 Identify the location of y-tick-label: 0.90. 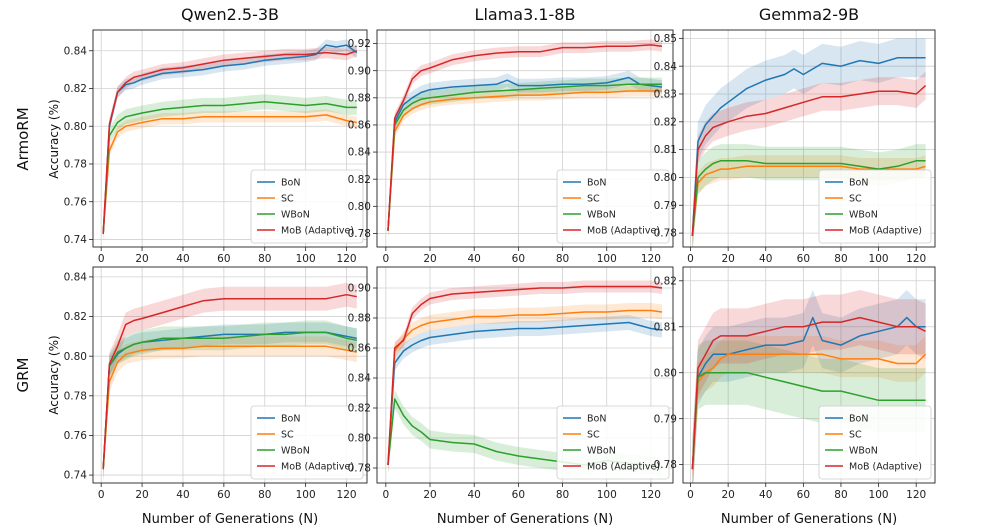
(359, 71).